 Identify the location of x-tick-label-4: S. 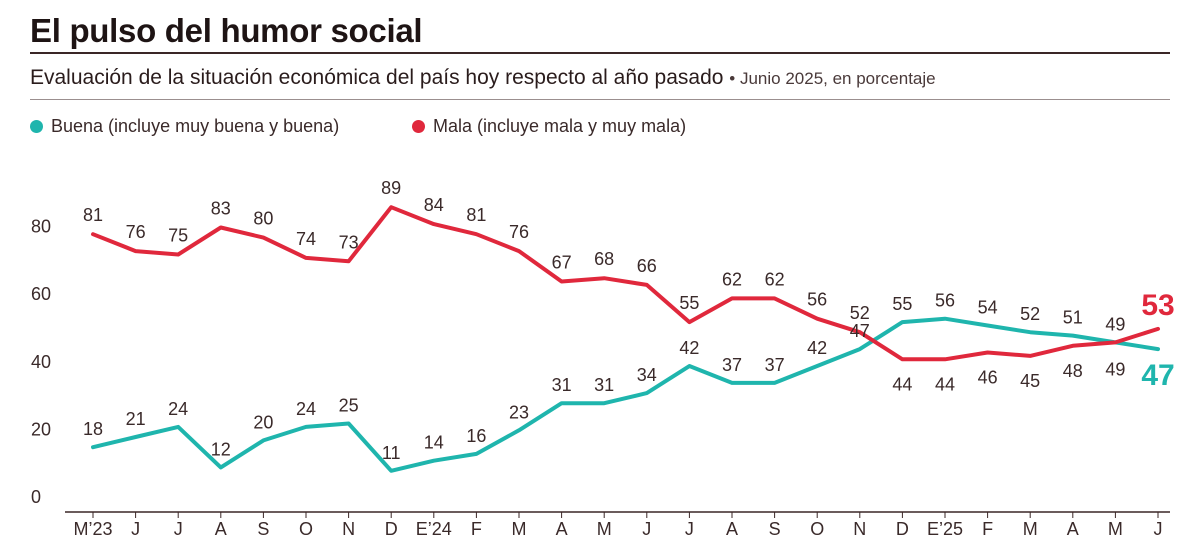
(263, 529).